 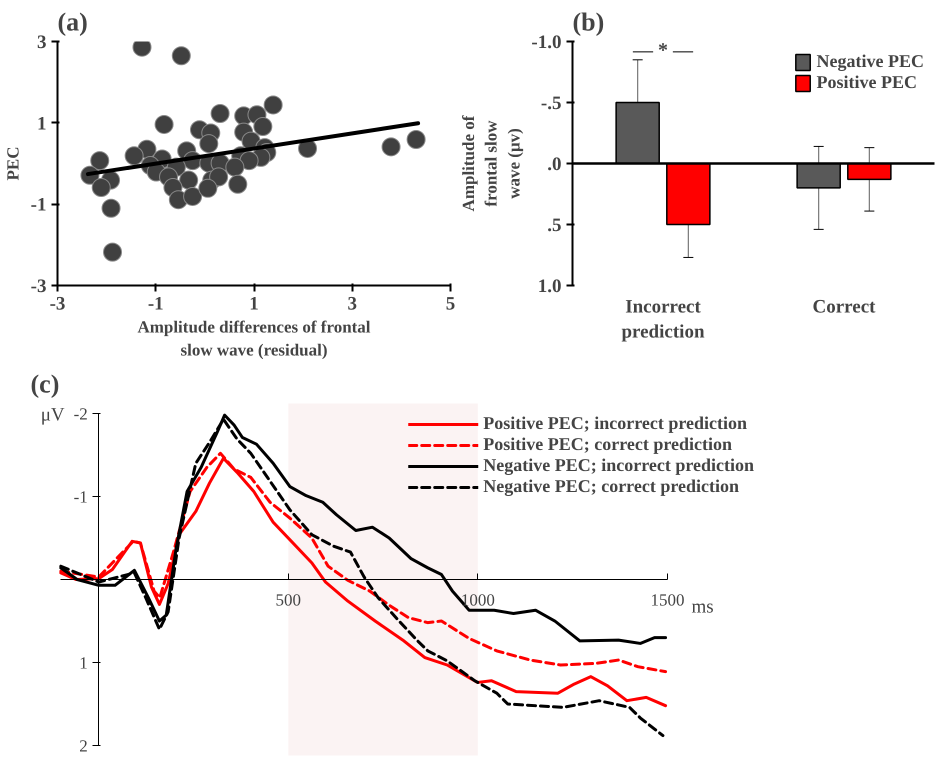 What do you see at coordinates (867, 82) in the screenshot?
I see `legend-label: Positive PEC` at bounding box center [867, 82].